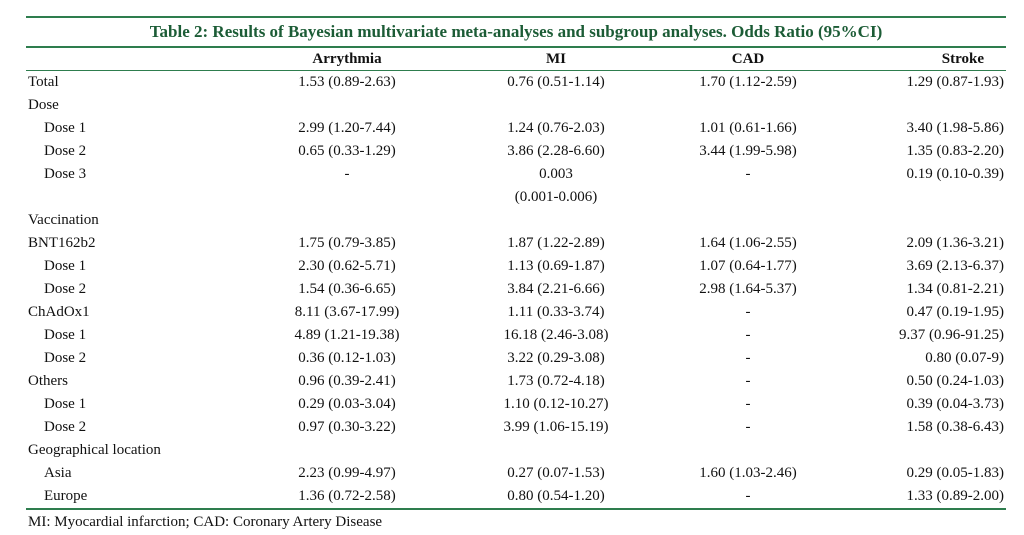 This screenshot has height=535, width=1024. What do you see at coordinates (556, 473) in the screenshot?
I see `cell-mi: 0.27 (0.07-1.53)` at bounding box center [556, 473].